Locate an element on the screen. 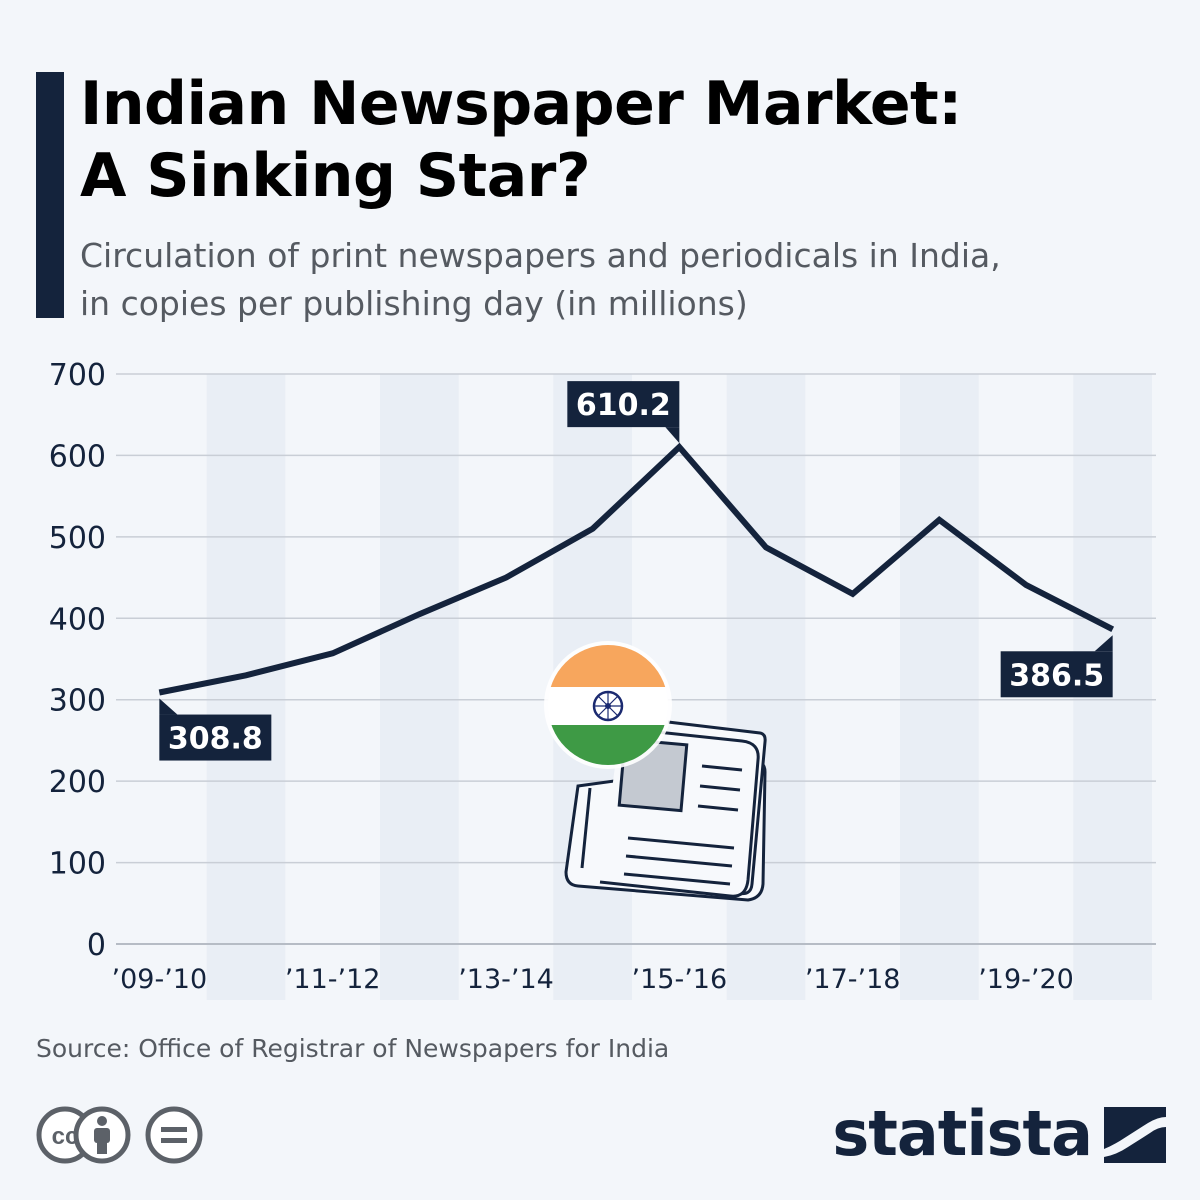 The image size is (1200, 1200). title-line-1: Indian Newspaper Market: is located at coordinates (521, 104).